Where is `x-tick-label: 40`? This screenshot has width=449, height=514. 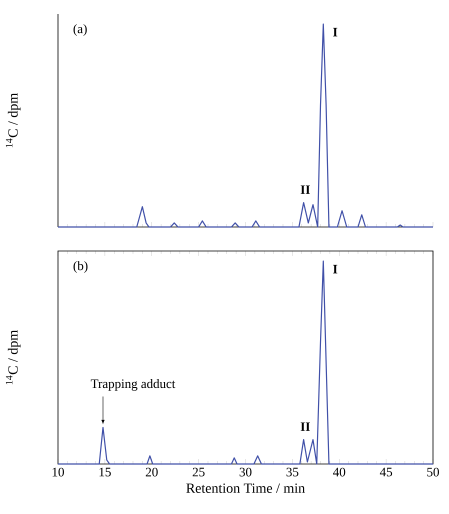 x-tick-label: 40 is located at coordinates (339, 472).